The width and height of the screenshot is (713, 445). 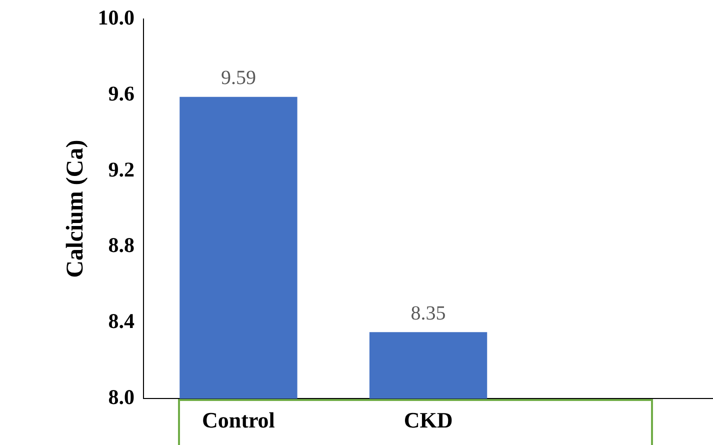 I want to click on x-tick-label: CKD, so click(x=428, y=419).